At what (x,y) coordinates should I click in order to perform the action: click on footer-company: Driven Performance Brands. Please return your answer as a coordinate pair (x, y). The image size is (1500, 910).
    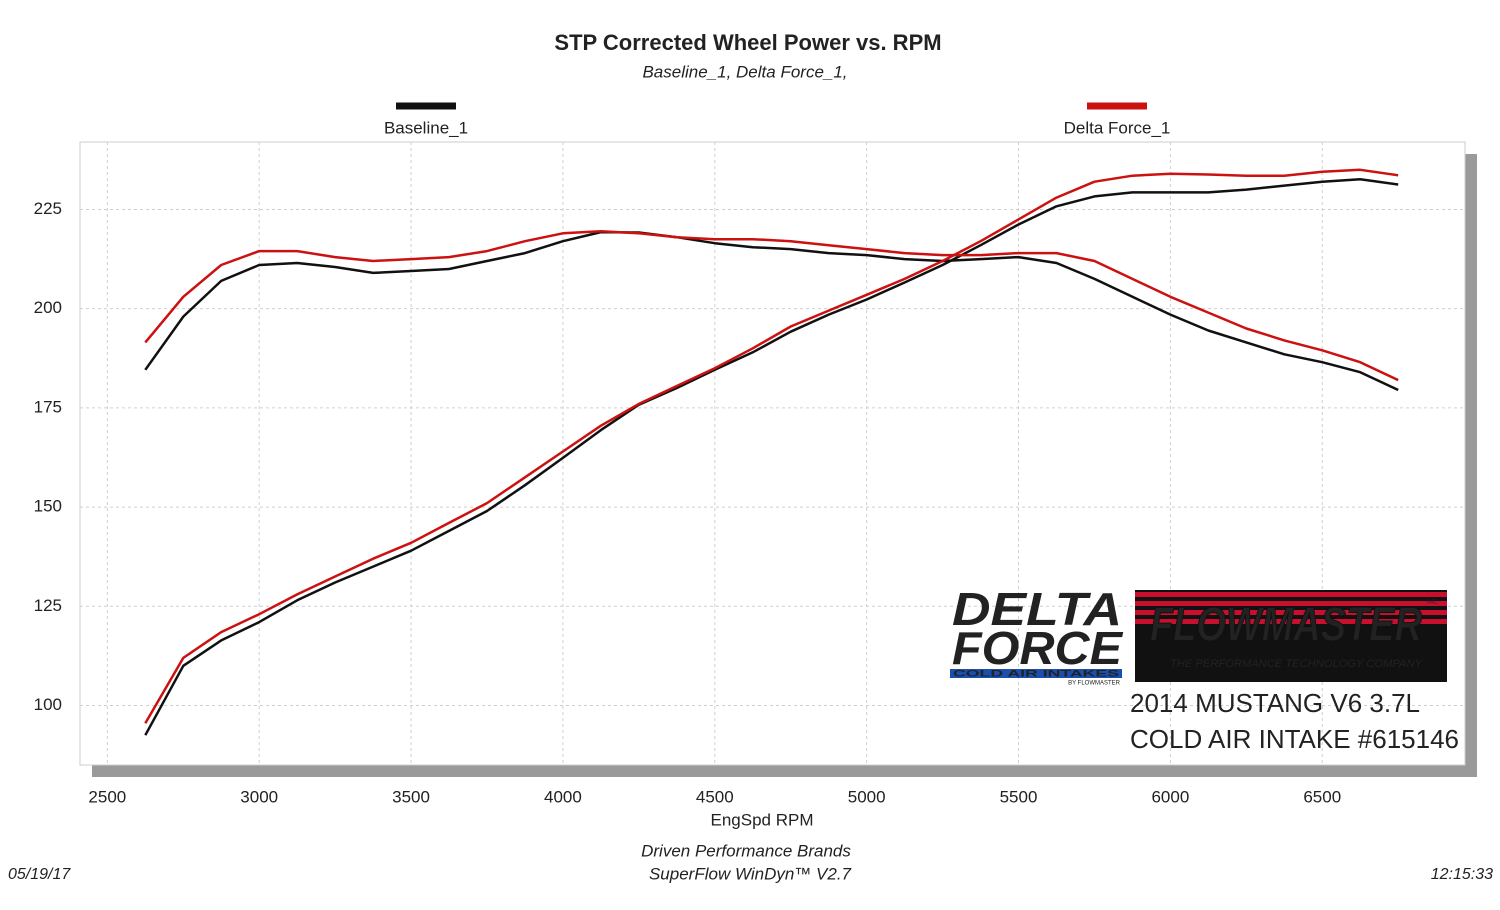
    Looking at the image, I should click on (746, 850).